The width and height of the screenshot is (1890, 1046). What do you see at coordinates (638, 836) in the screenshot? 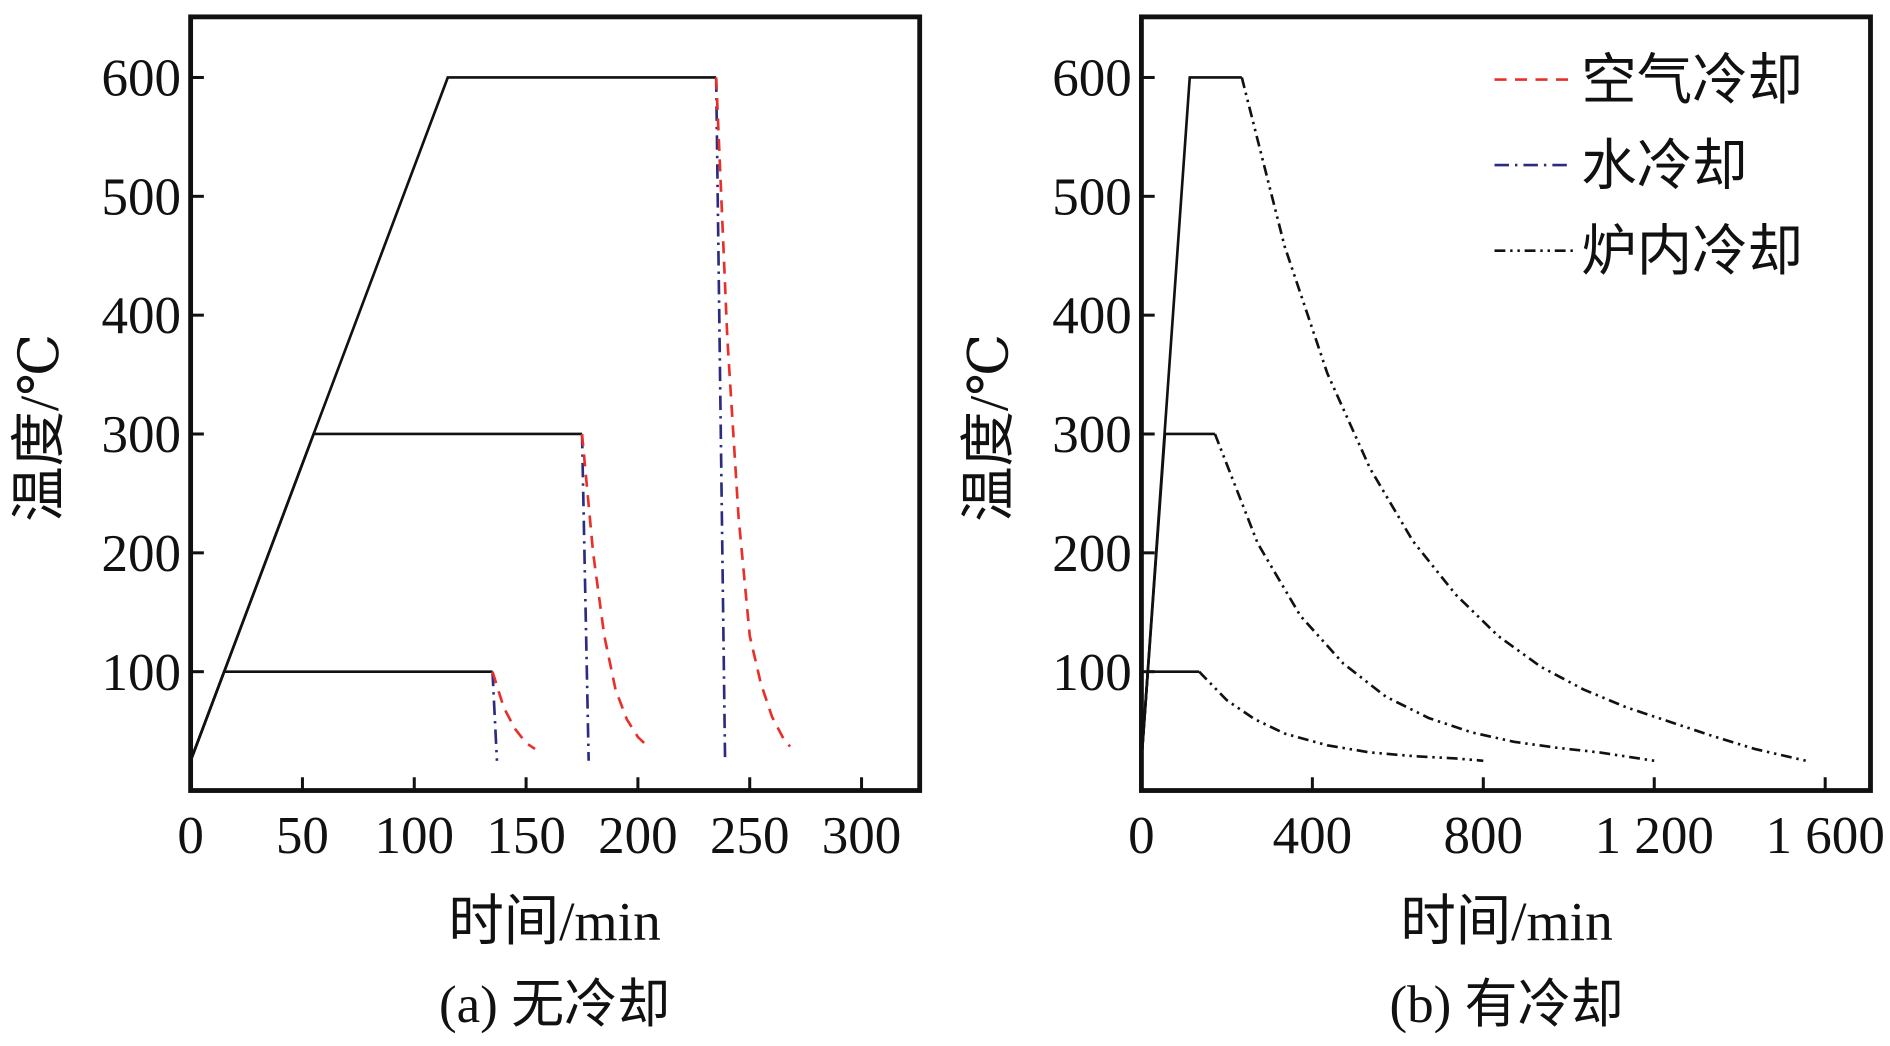
I see `x-tick-label: 200` at bounding box center [638, 836].